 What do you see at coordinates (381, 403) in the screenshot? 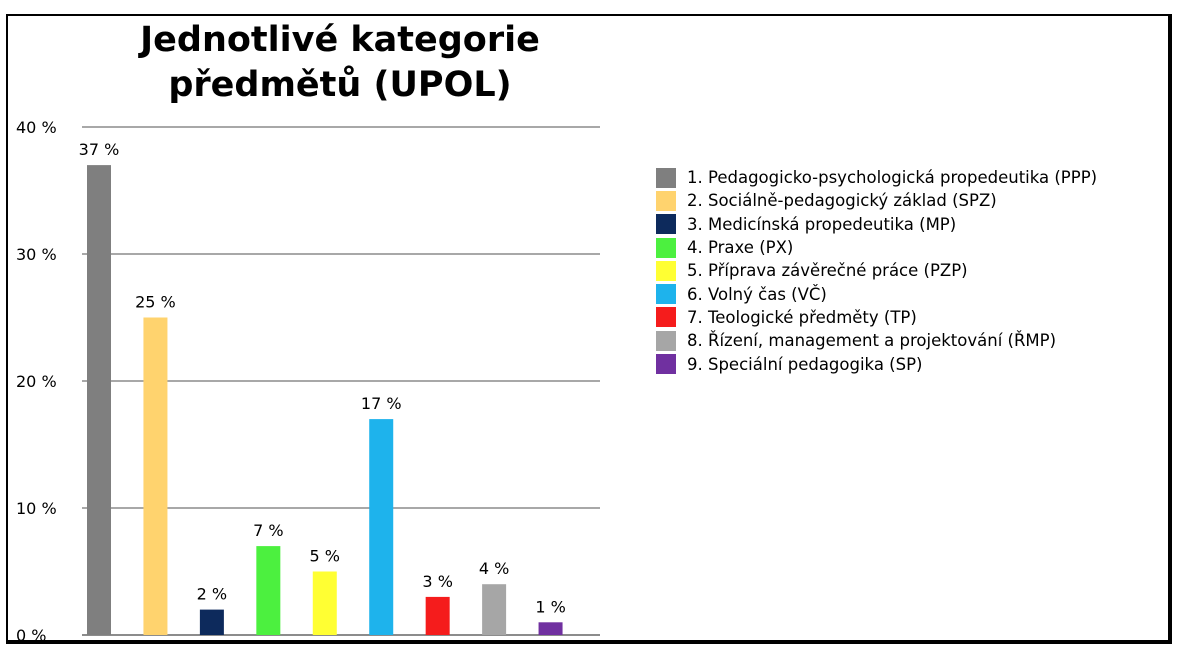
I see `data-label: 17 %` at bounding box center [381, 403].